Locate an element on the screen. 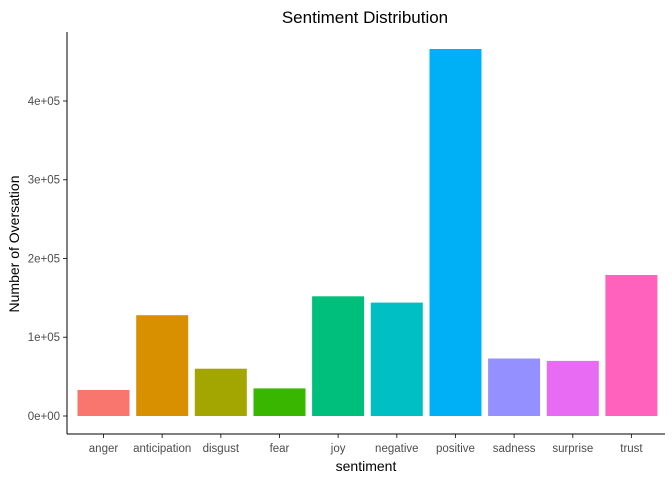 This screenshot has height=485, width=672. y-tick-label: 1e+05 is located at coordinates (44, 338).